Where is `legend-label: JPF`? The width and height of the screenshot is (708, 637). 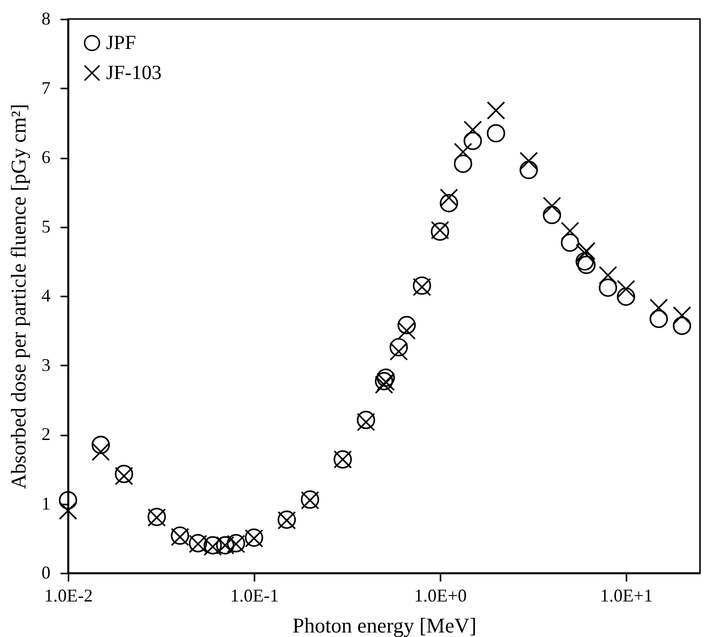
legend-label: JPF is located at coordinates (121, 43).